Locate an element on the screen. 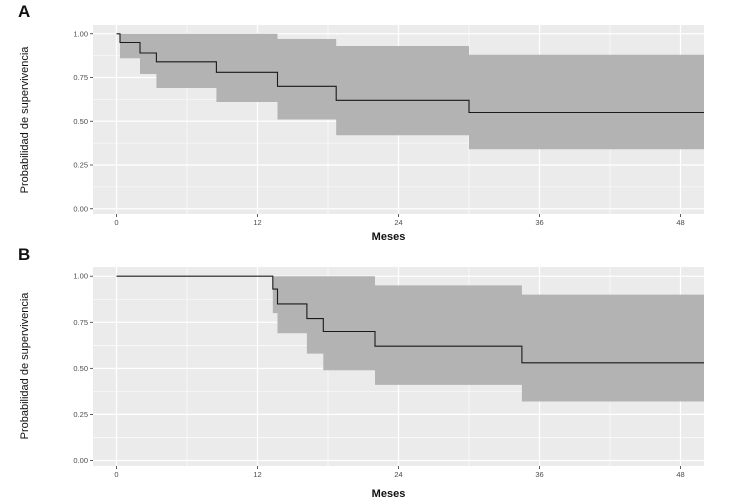 This screenshot has height=500, width=750. panel-label: B is located at coordinates (24, 254).